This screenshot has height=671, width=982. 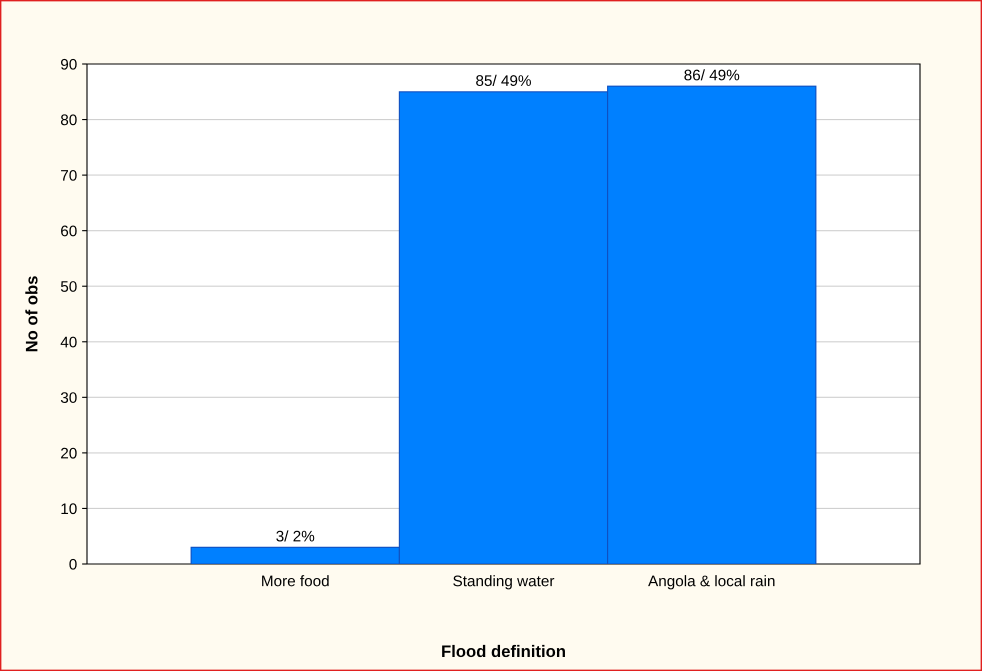 What do you see at coordinates (68, 398) in the screenshot?
I see `y-tick-label: 30` at bounding box center [68, 398].